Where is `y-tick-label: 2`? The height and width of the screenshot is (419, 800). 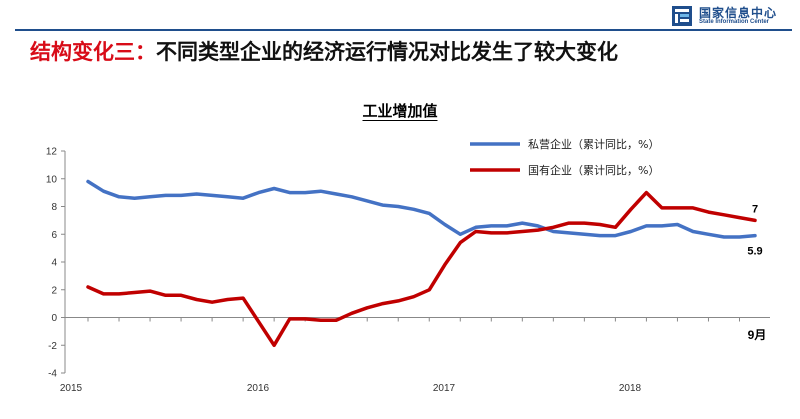
y-tick-label: 2 is located at coordinates (54, 290).